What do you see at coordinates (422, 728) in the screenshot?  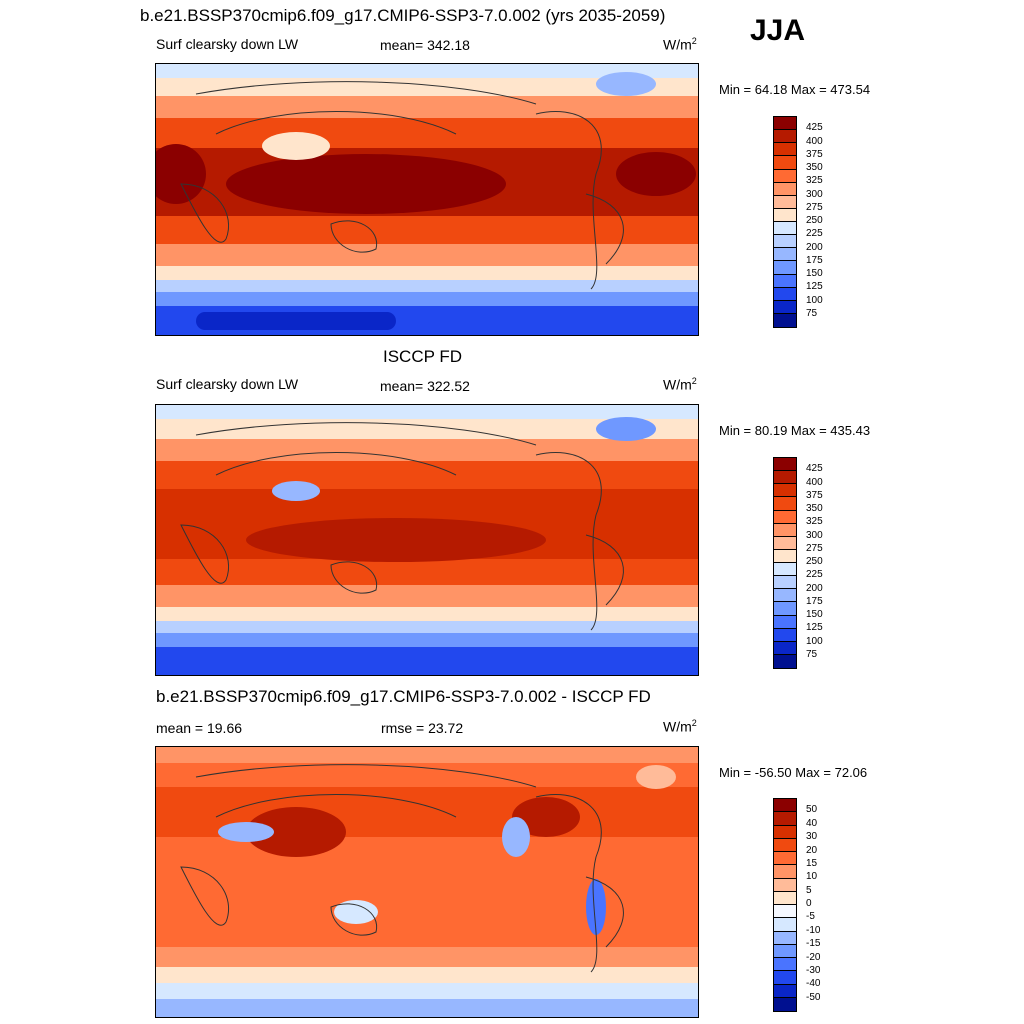 I see `panel-rmse-label: rmse = 23.72` at bounding box center [422, 728].